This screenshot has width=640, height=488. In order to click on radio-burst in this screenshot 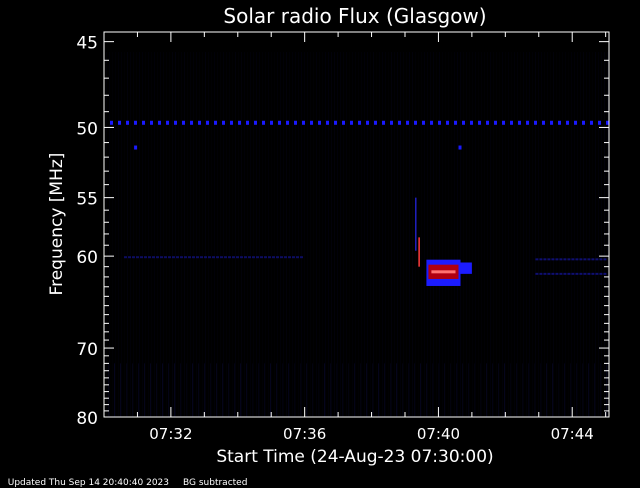, I will do `click(449, 272)`.